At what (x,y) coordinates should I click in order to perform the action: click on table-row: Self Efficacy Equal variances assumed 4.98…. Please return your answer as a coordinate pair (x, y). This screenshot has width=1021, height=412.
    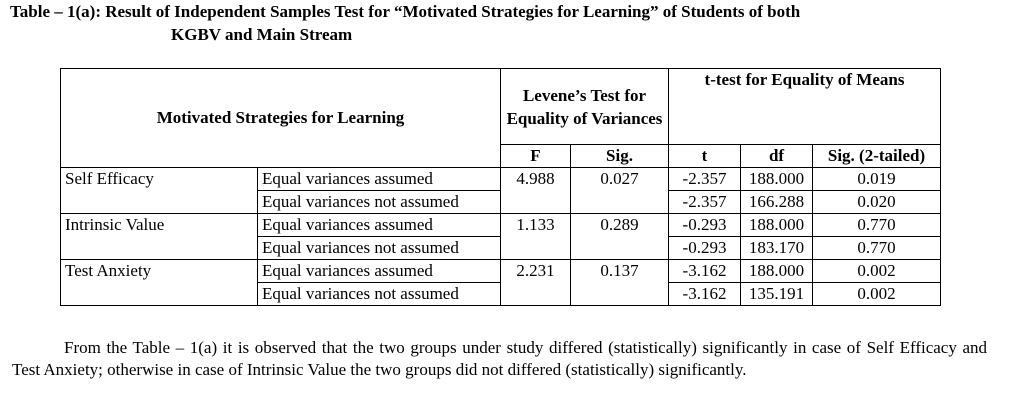
    Looking at the image, I should click on (500, 190).